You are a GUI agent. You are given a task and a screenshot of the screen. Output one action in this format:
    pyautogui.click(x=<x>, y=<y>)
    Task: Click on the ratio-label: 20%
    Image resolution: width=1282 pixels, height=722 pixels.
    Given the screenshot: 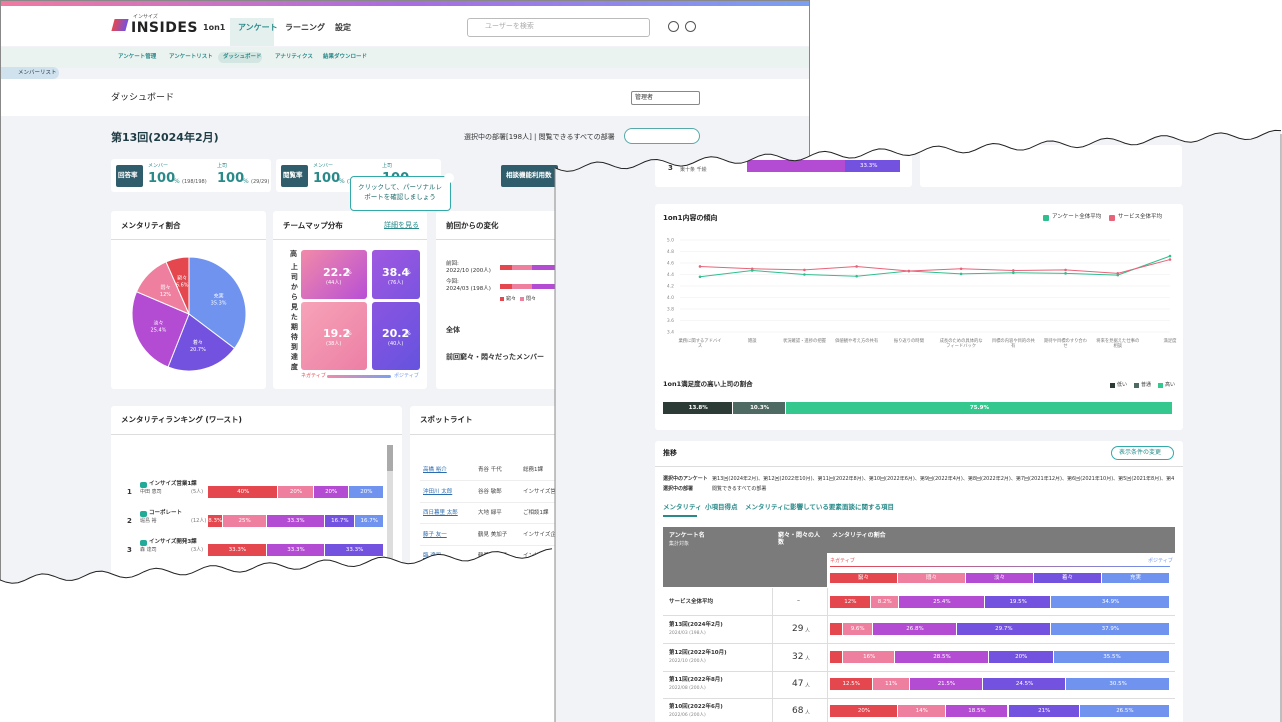 What is the action you would take?
    pyautogui.click(x=864, y=711)
    